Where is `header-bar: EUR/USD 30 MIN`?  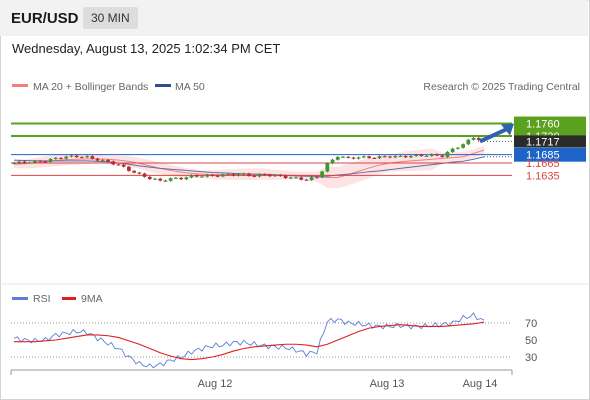 header-bar: EUR/USD 30 MIN is located at coordinates (294, 18).